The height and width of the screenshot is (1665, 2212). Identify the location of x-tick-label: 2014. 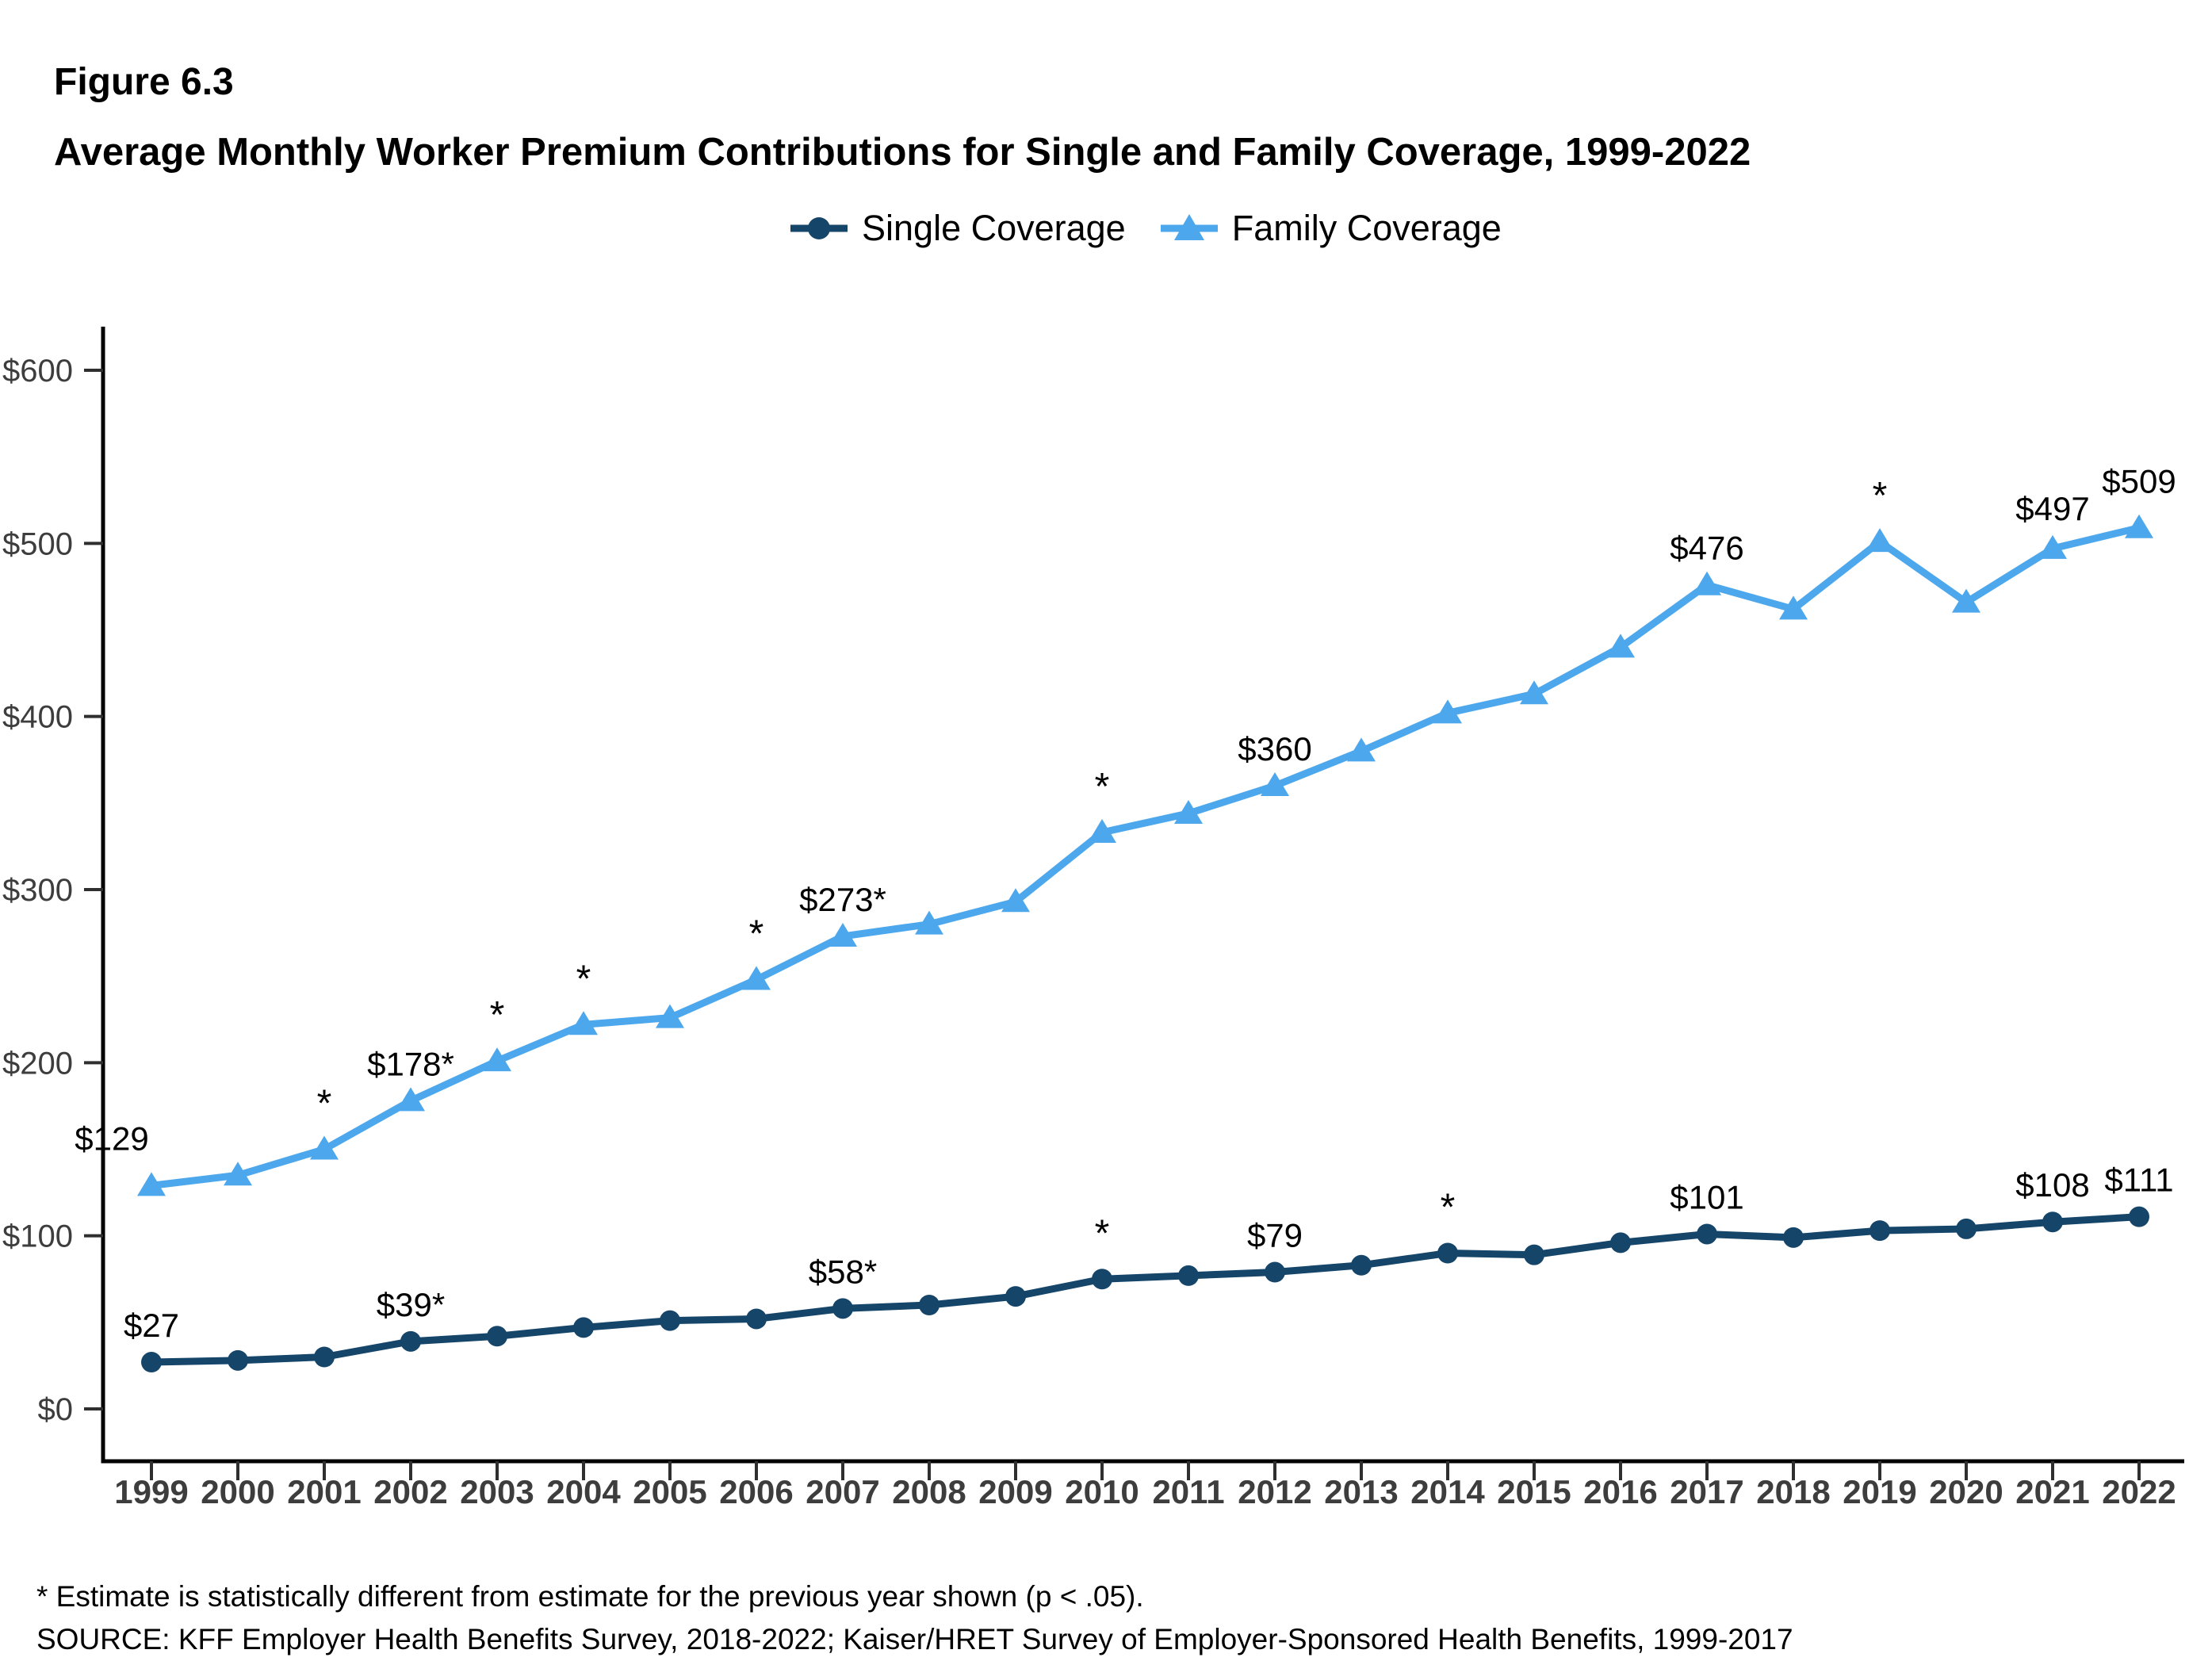
(1447, 1491).